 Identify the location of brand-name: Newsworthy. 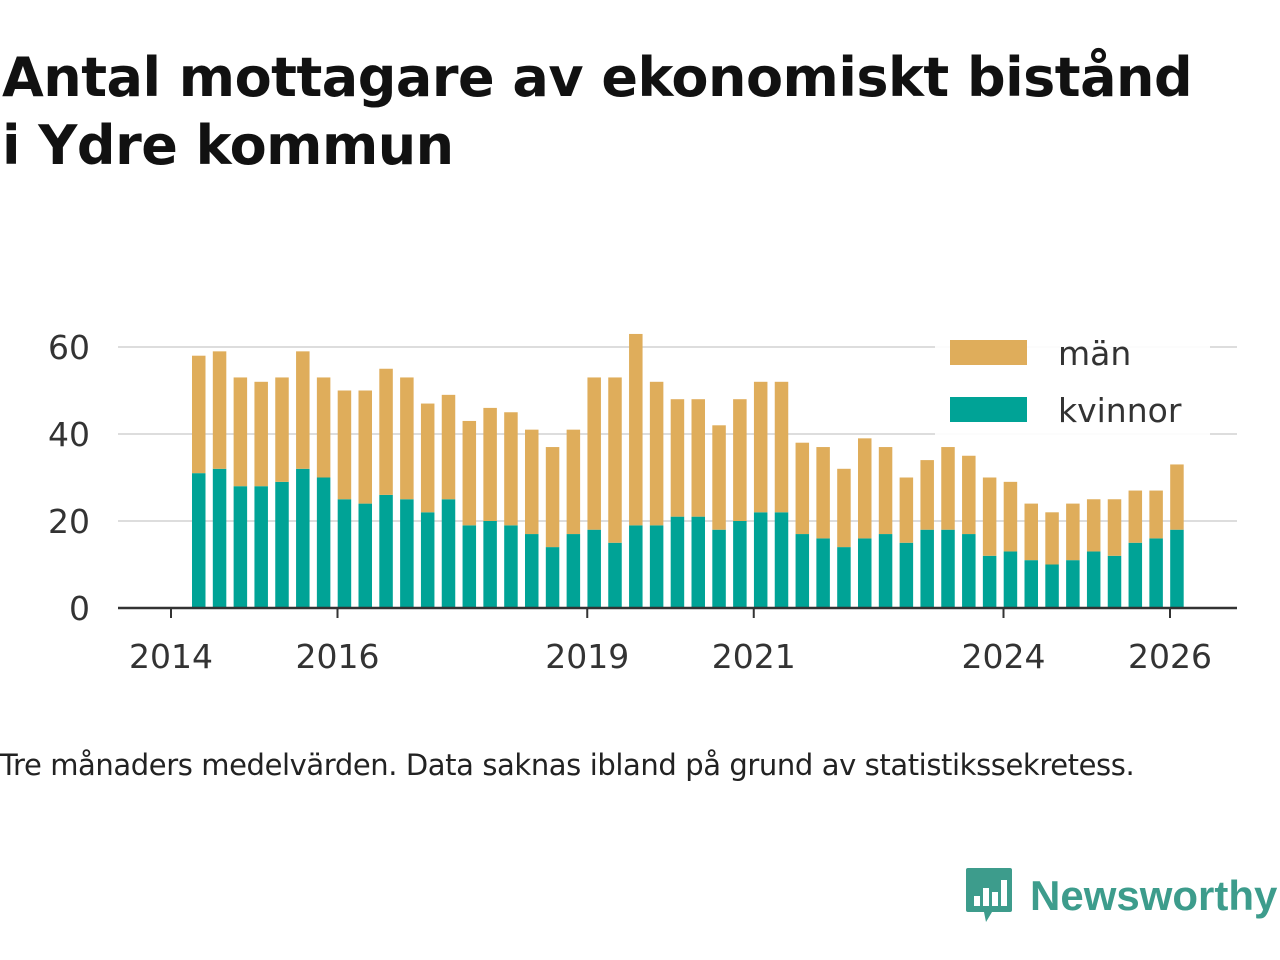
(1154, 895).